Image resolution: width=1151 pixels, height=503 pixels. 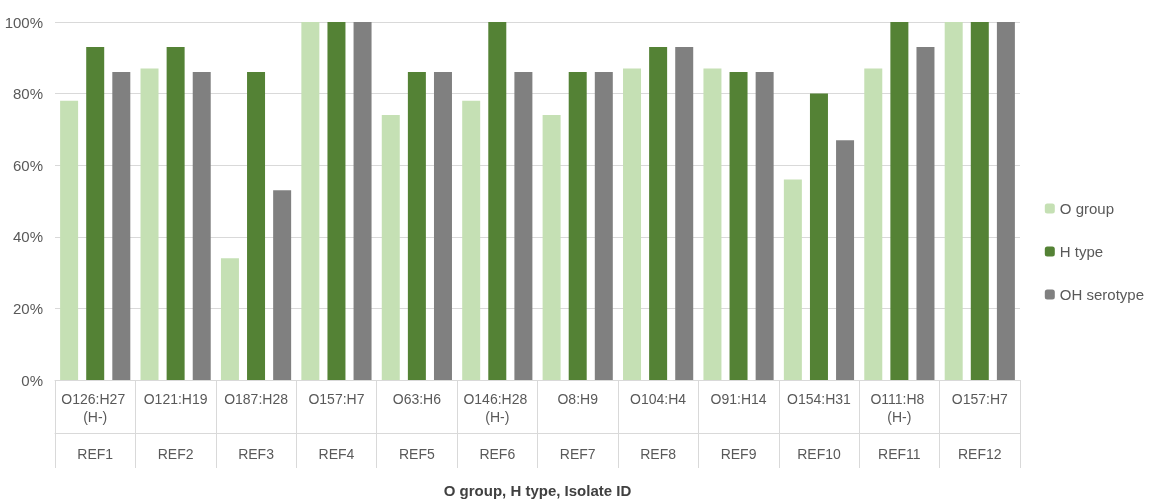 I want to click on text: REF12, so click(x=980, y=454).